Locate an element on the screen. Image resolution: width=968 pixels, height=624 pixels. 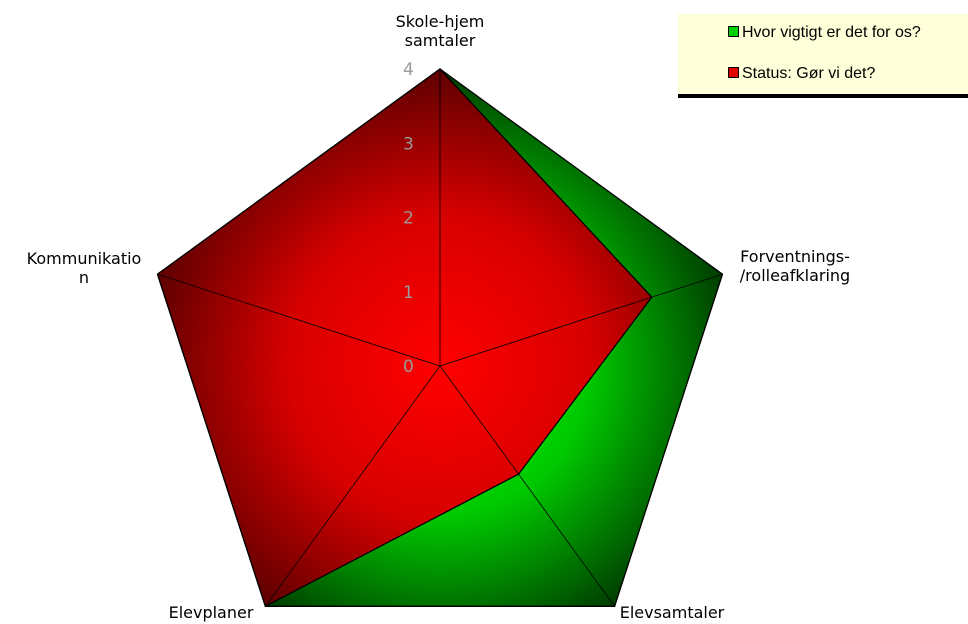
legend-item-importance: Hvor vigtigt er det for os? is located at coordinates (824, 33).